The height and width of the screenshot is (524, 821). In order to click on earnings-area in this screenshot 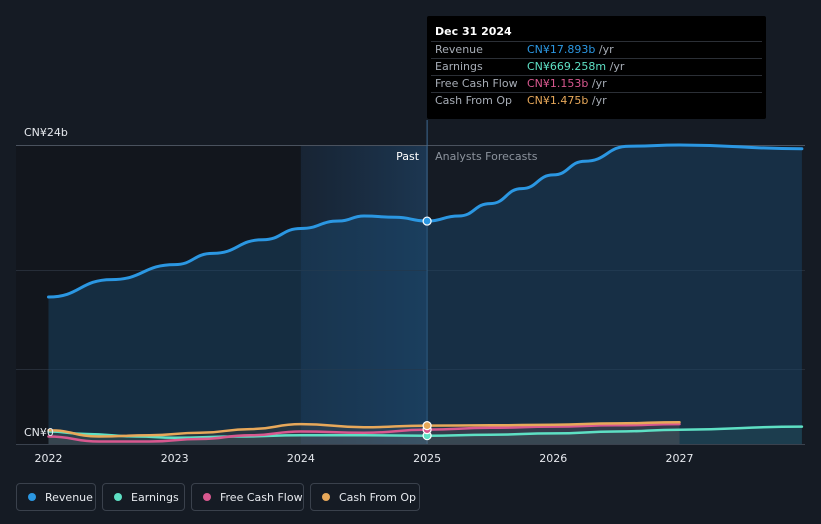, I will do `click(425, 435)`.